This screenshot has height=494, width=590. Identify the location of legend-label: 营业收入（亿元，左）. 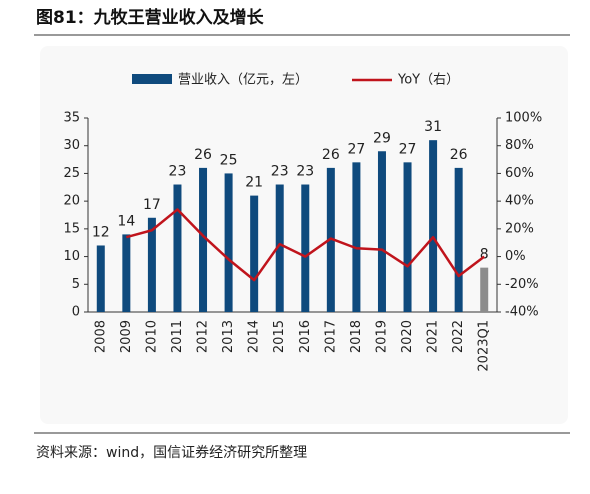
(243, 80).